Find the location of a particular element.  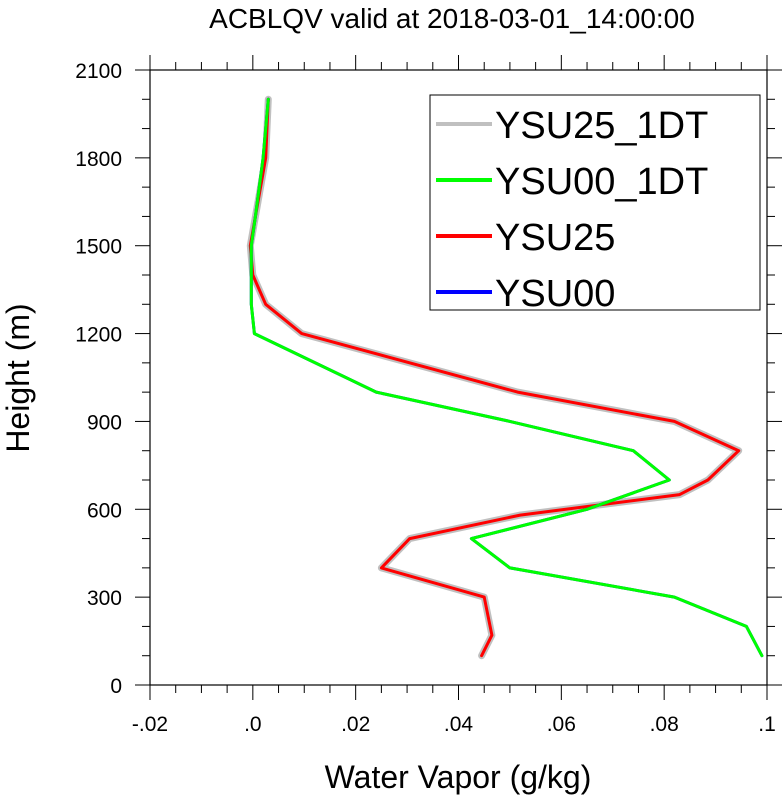

legend-label: YSU00_1DT is located at coordinates (601, 182).